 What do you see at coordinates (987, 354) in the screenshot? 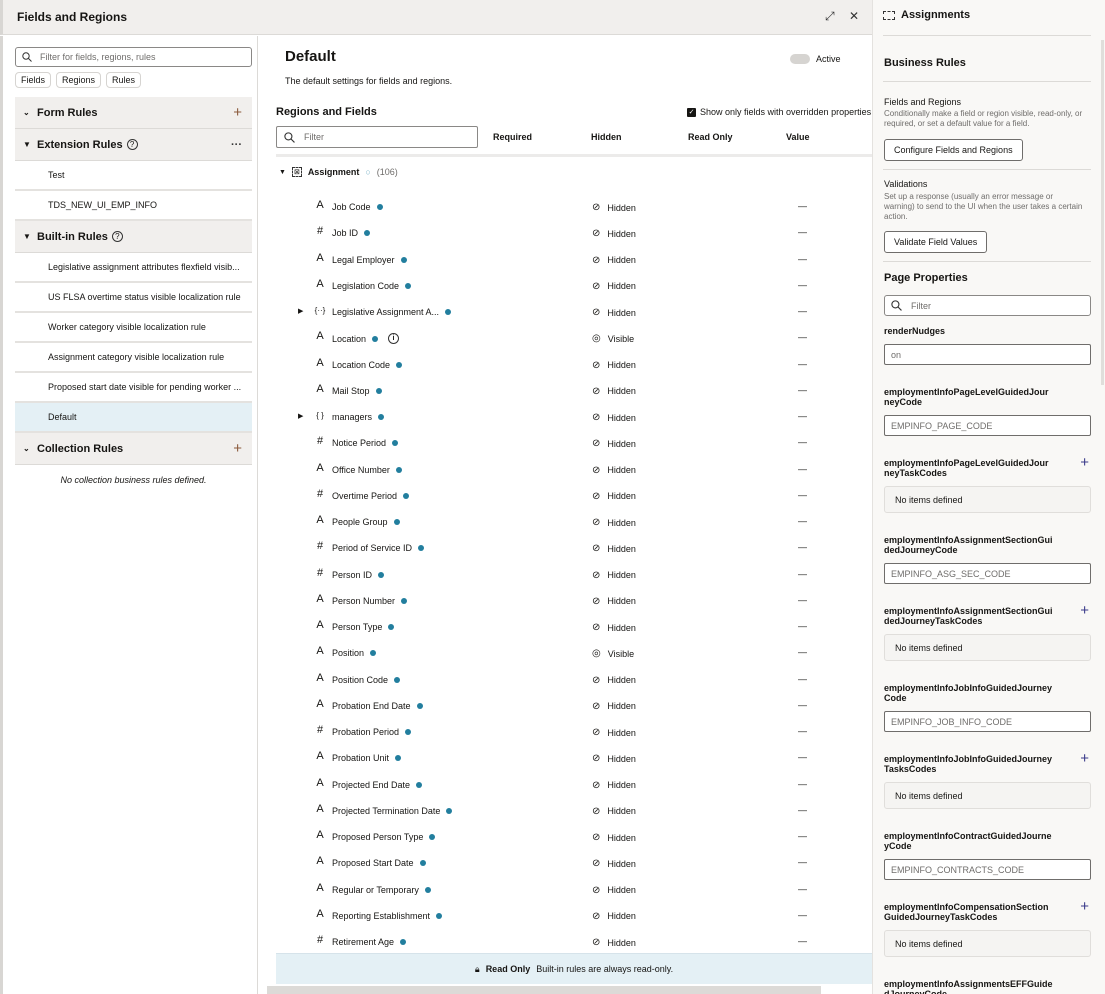
I see `property-input: on` at bounding box center [987, 354].